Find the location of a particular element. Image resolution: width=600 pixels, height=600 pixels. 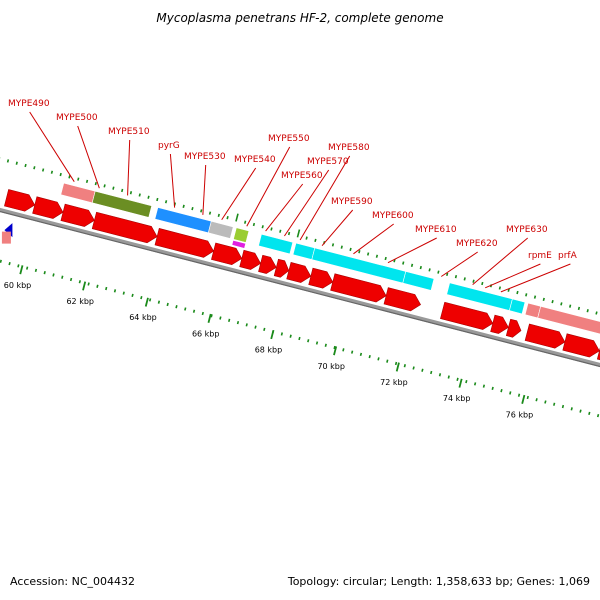

kbp-label: 72 kbp is located at coordinates (394, 382).